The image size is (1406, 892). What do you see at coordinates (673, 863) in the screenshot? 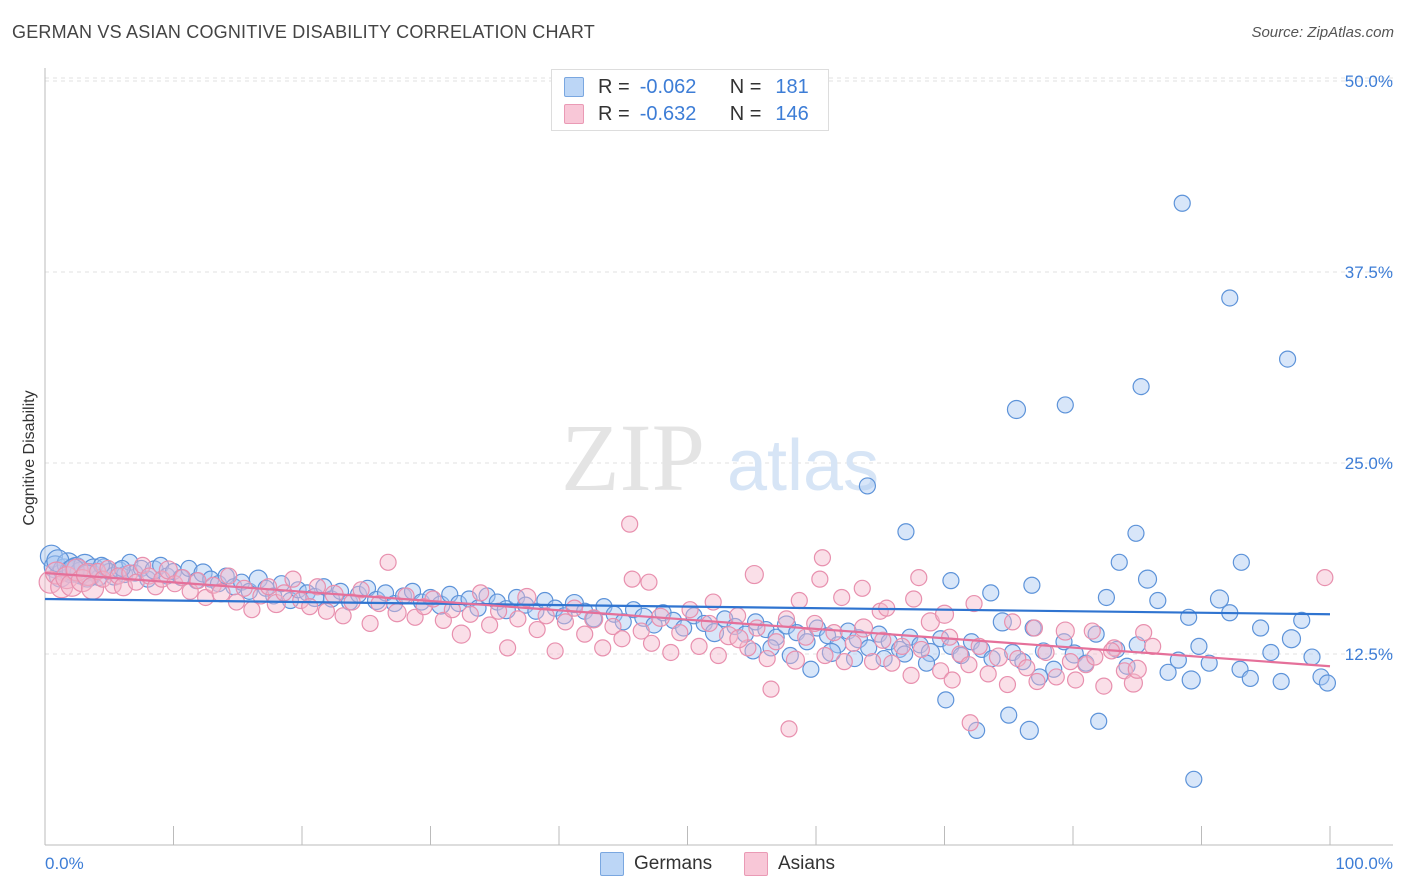
I see `germans-legend-label: Germans` at bounding box center [673, 863].